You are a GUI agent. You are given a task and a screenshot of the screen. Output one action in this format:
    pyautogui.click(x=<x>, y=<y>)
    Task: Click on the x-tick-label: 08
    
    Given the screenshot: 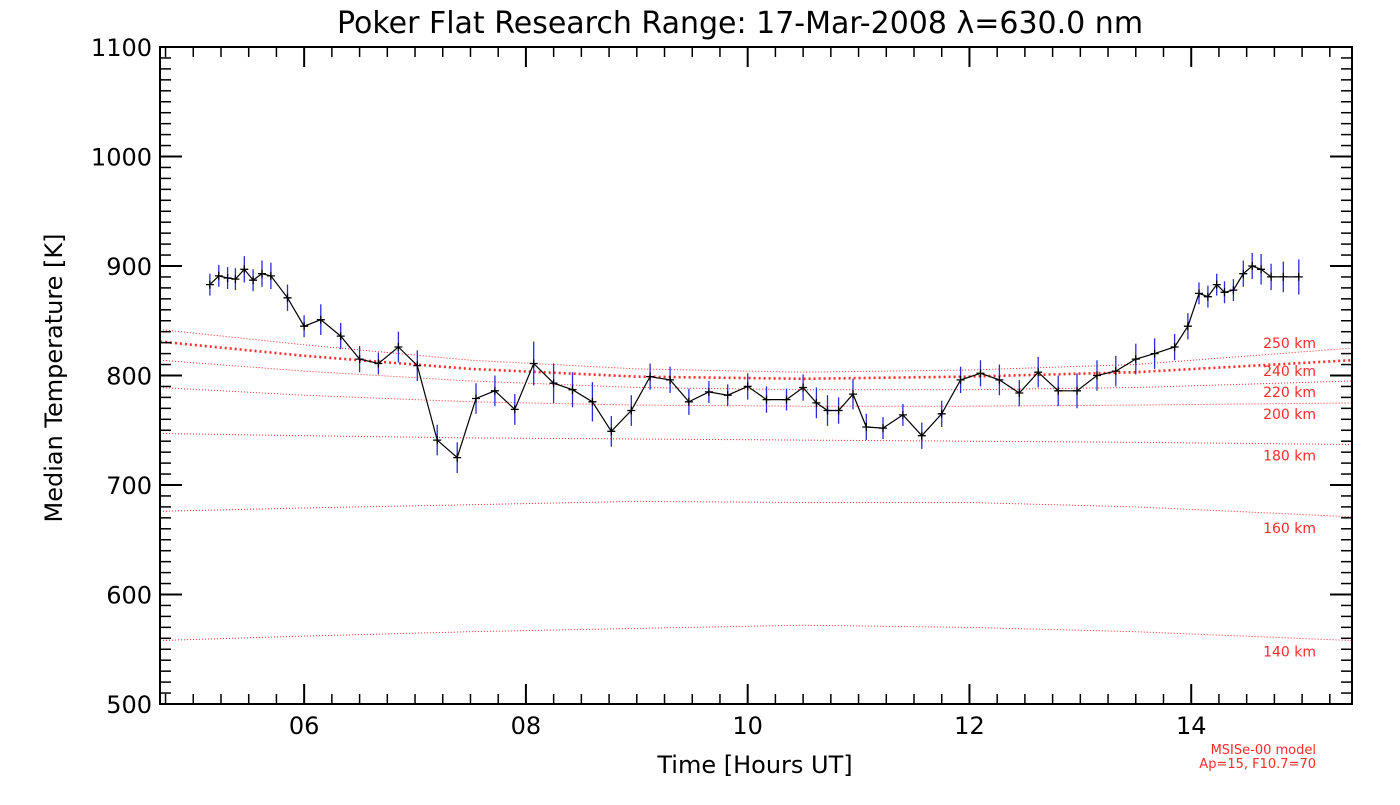 What is the action you would take?
    pyautogui.click(x=526, y=726)
    